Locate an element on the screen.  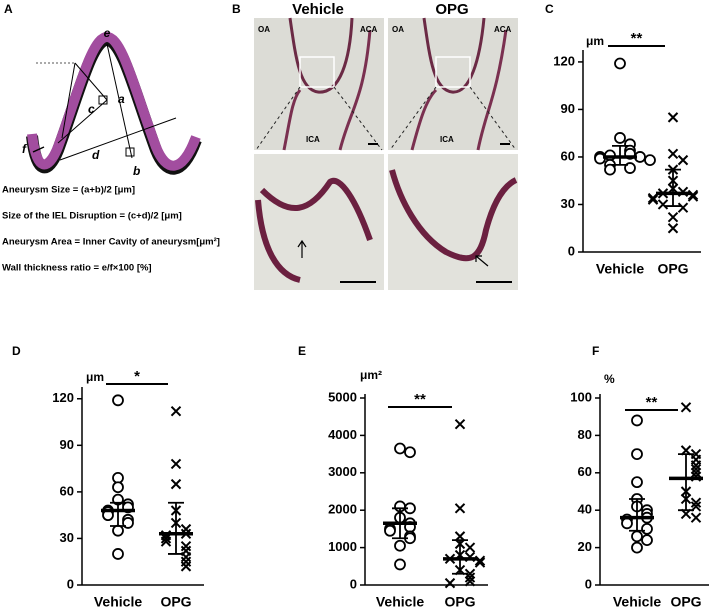
point-label: b is located at coordinates (136, 171).